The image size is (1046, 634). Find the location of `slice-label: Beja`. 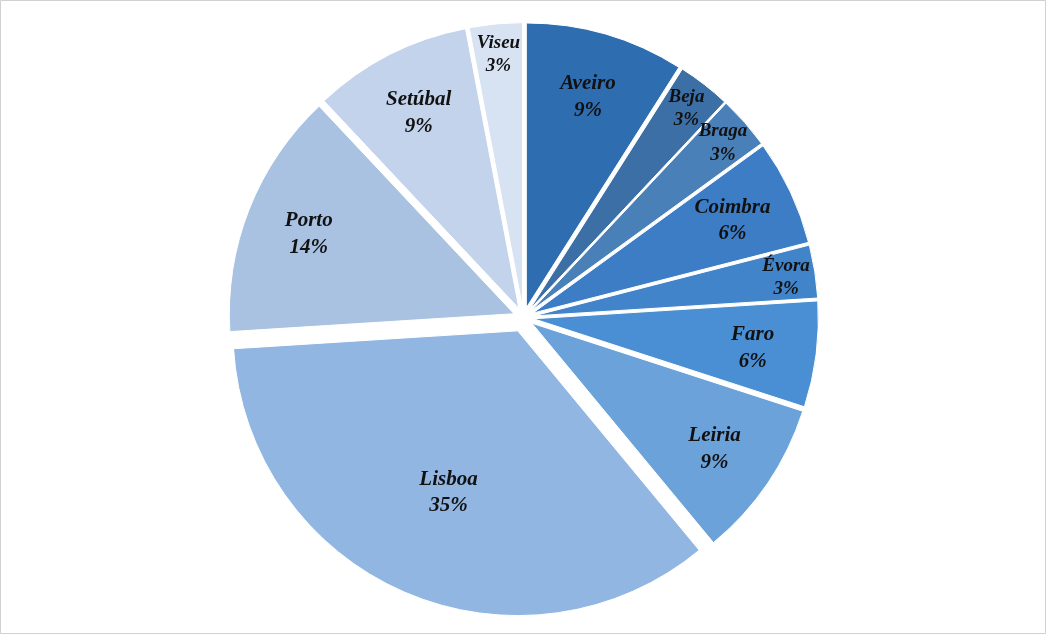

slice-label: Beja is located at coordinates (686, 96).